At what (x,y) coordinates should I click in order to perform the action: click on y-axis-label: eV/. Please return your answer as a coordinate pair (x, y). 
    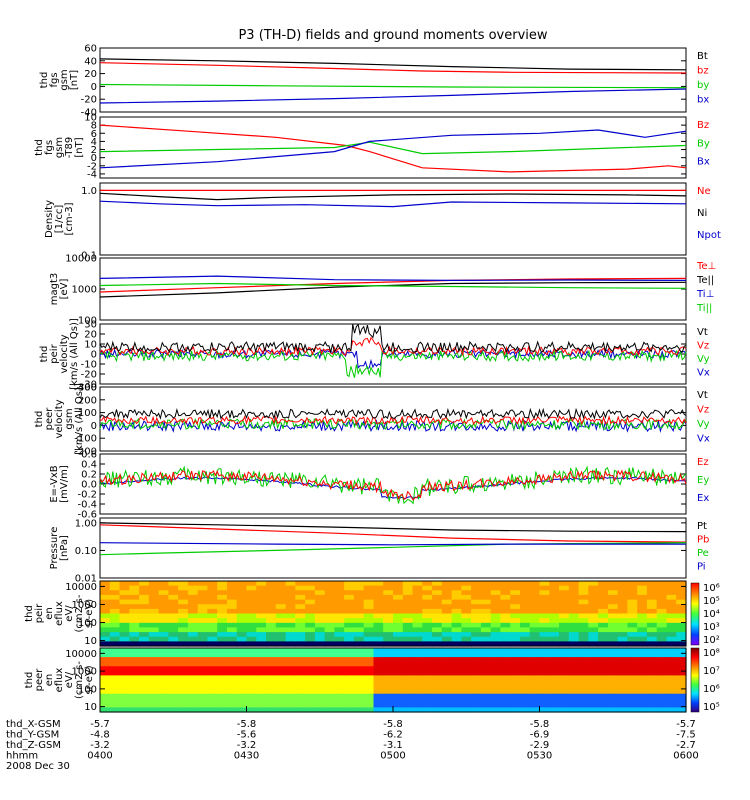
    Looking at the image, I should click on (69, 679).